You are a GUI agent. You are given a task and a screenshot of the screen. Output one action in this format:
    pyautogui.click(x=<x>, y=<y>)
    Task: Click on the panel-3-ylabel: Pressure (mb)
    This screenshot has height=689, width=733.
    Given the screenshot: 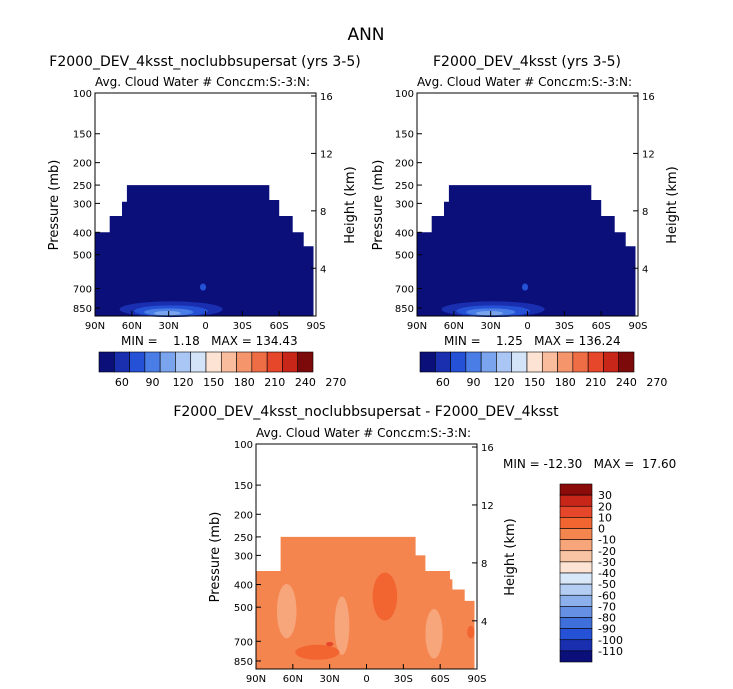 What is the action you would take?
    pyautogui.click(x=215, y=557)
    